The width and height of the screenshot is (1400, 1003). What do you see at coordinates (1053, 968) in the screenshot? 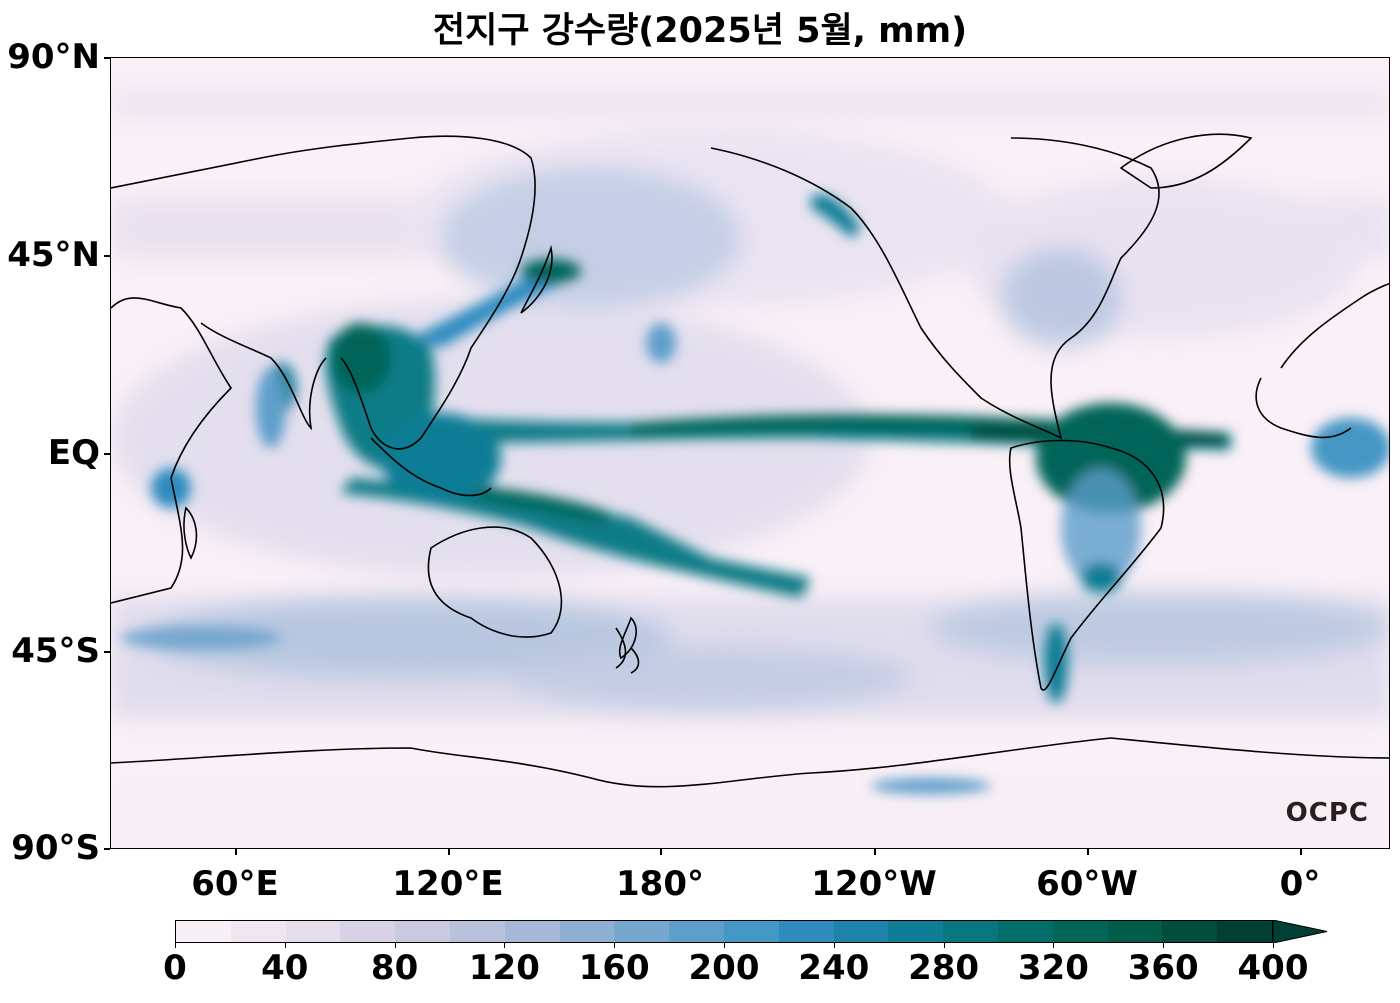
I see `colorbar-tick-label: 320` at bounding box center [1053, 968].